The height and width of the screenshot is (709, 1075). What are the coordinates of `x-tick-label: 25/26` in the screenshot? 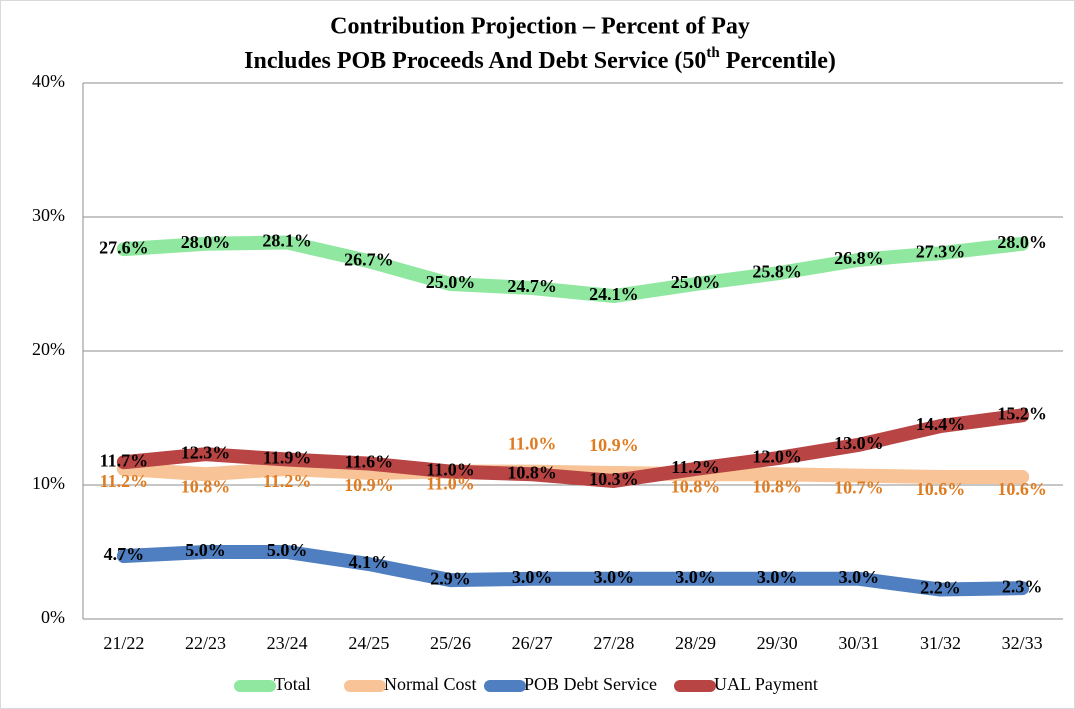 It's located at (450, 643).